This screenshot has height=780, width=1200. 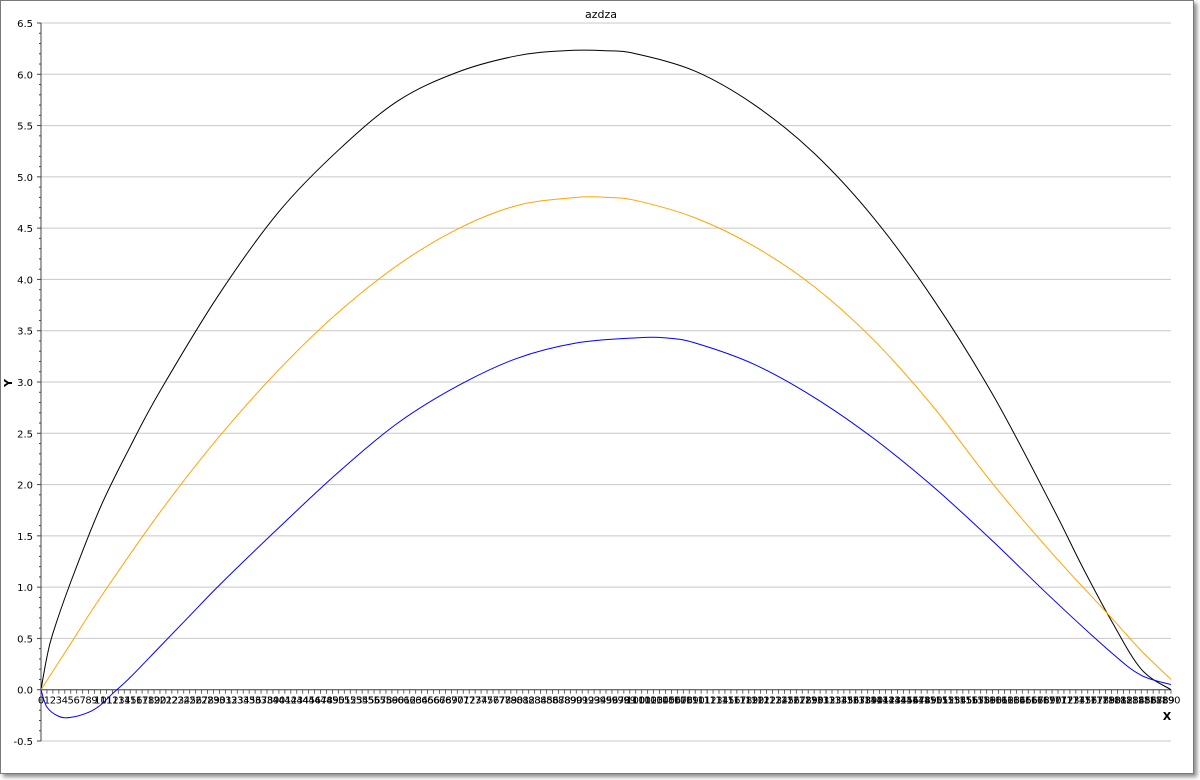 I want to click on x-tick-label: 81, so click(x=522, y=701).